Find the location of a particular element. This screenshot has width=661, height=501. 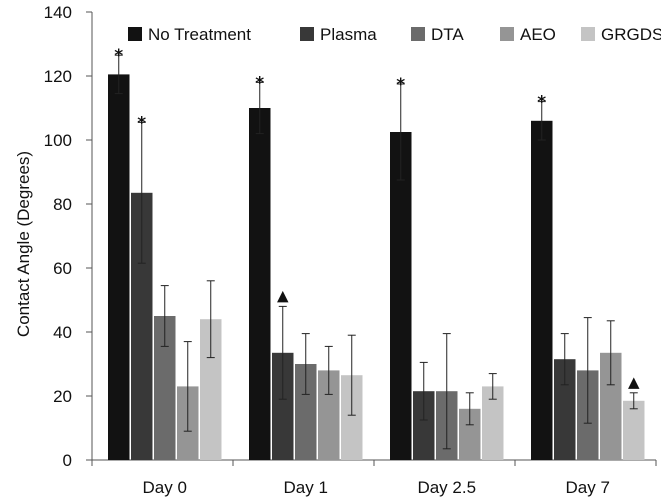

legend-item: DTA is located at coordinates (437, 34).